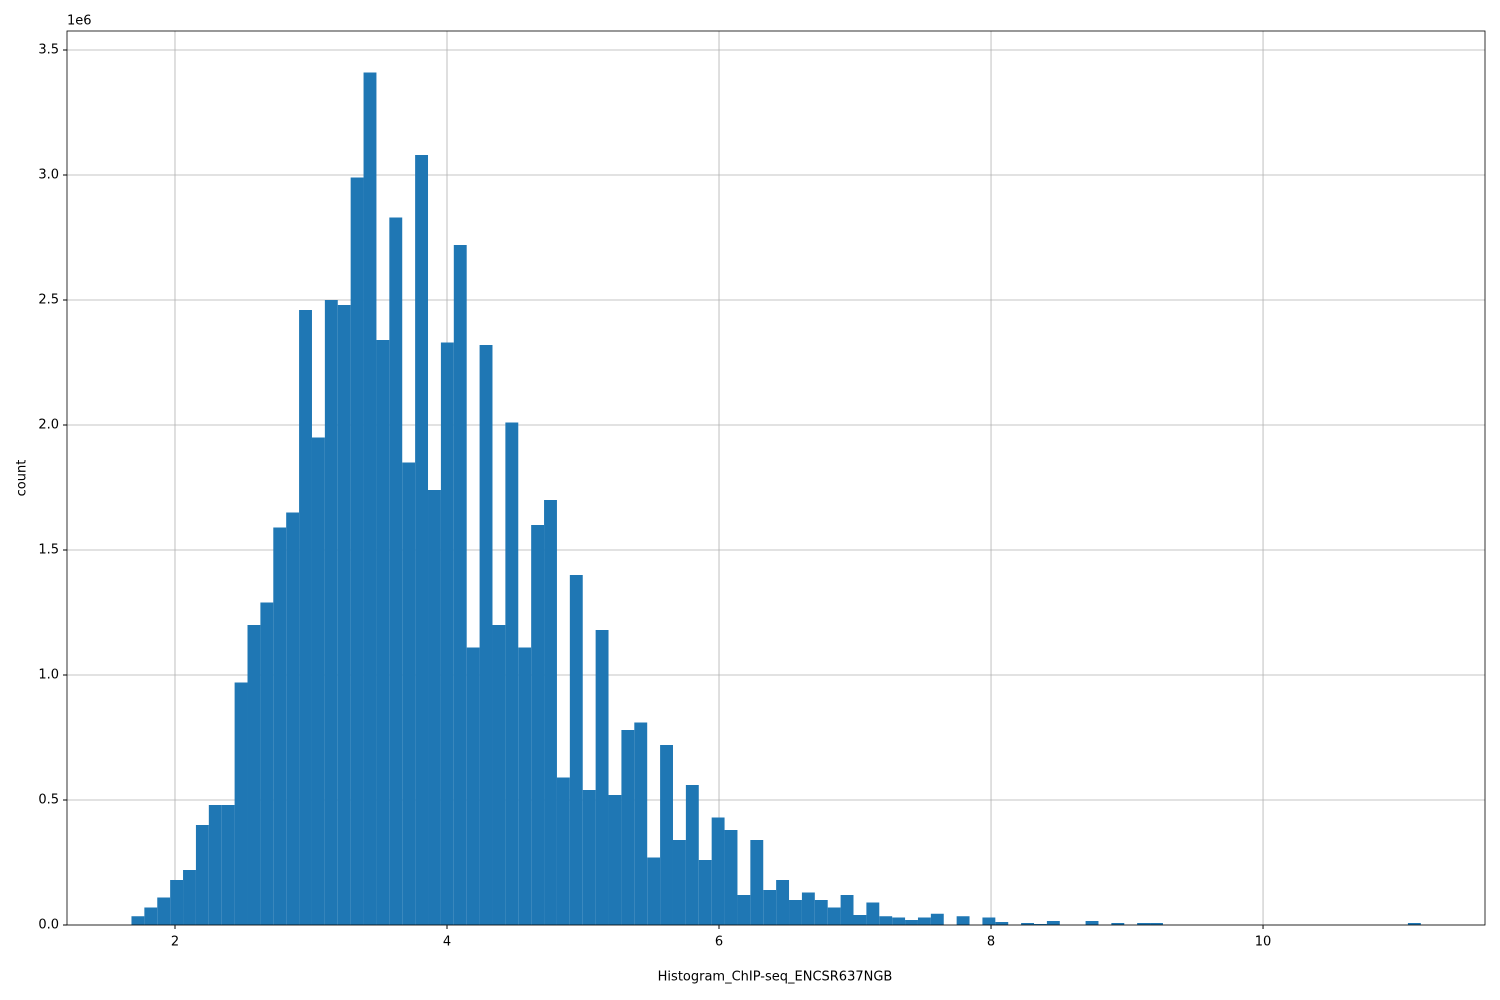 Image resolution: width=1500 pixels, height=1000 pixels. What do you see at coordinates (48, 175) in the screenshot?
I see `y-tick-label: 3.0` at bounding box center [48, 175].